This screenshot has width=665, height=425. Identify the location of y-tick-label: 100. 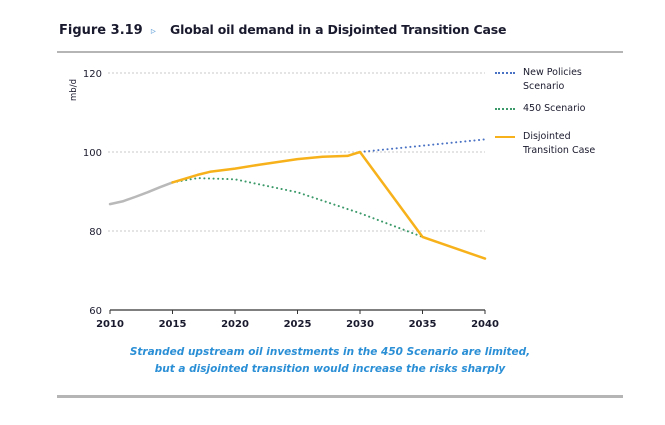
(92, 153).